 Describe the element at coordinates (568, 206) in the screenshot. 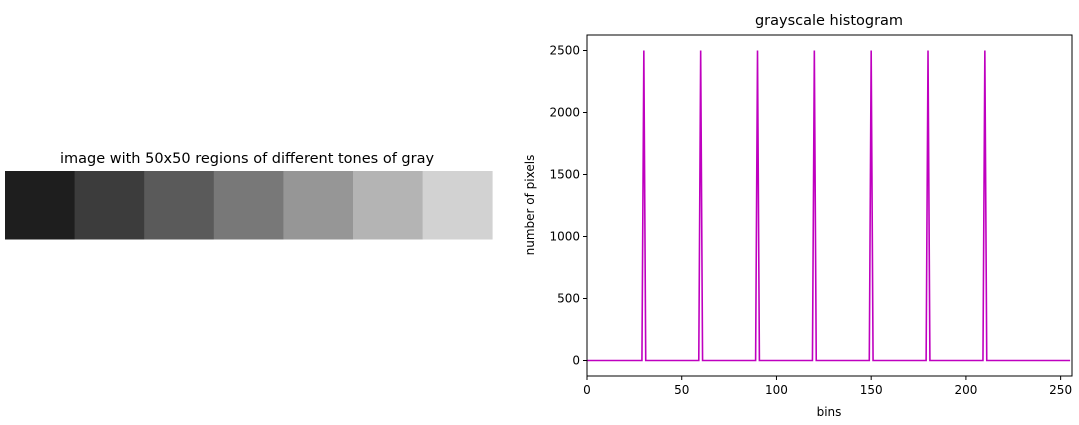

I see `y-axis-ticks: 0 500 1000 1500 2000 2500` at that location.